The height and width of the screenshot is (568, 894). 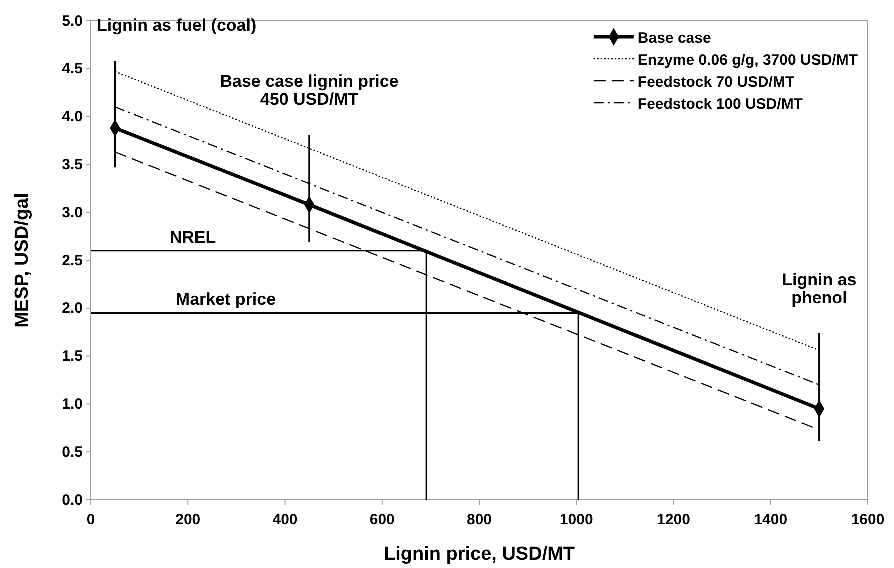 I want to click on y-tick-label: 1.5, so click(x=72, y=357).